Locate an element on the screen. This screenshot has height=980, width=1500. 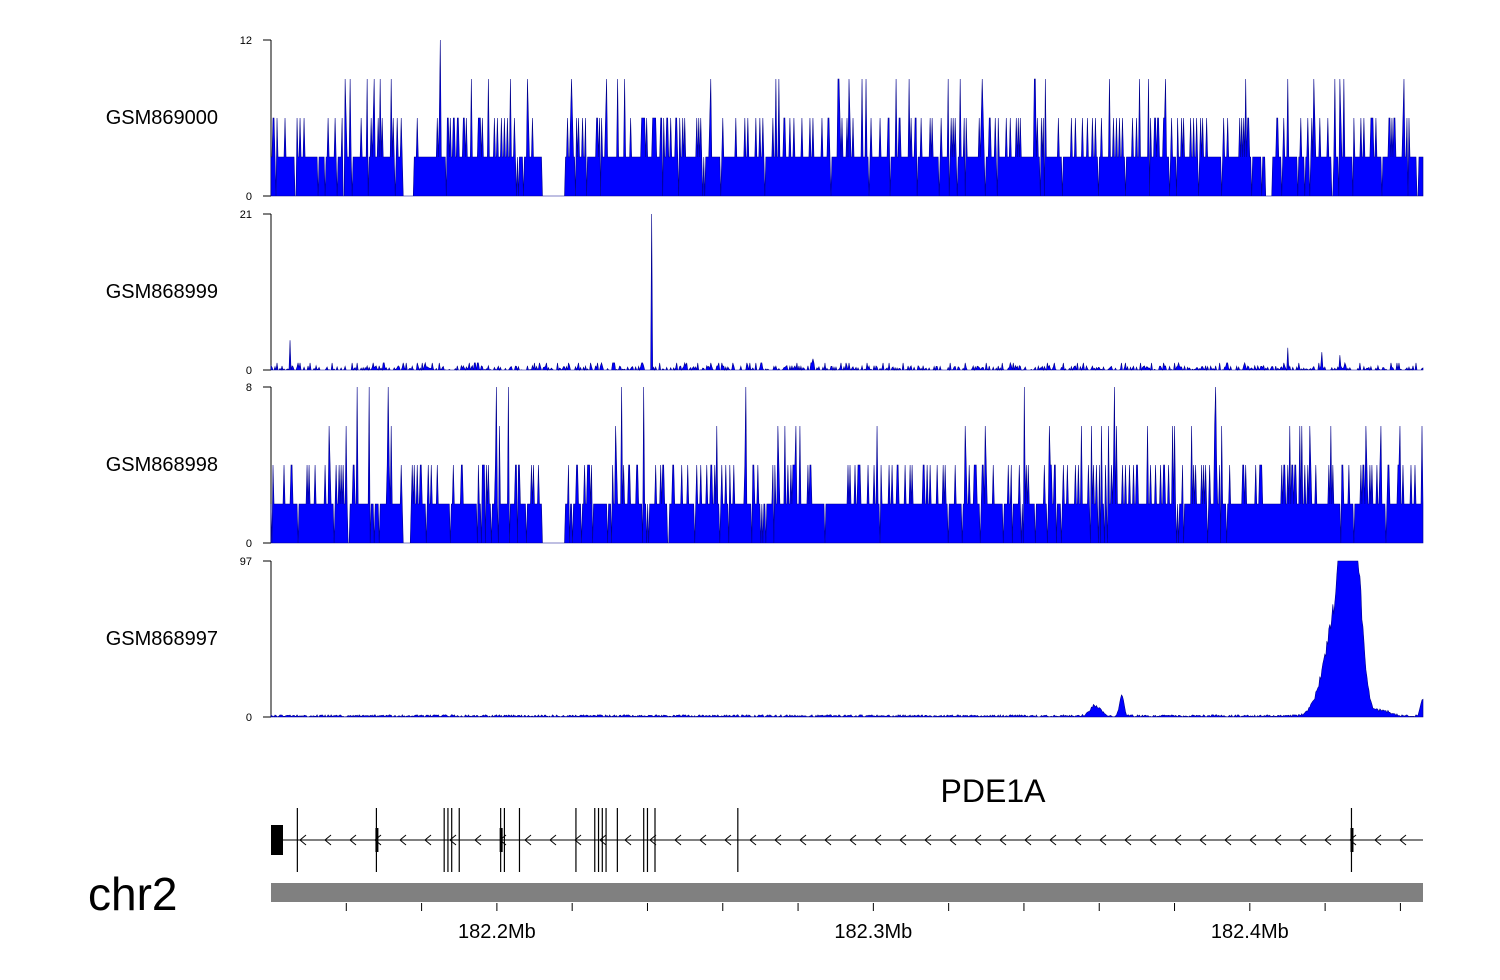
y-tick-label-max: 12 is located at coordinates (246, 41).